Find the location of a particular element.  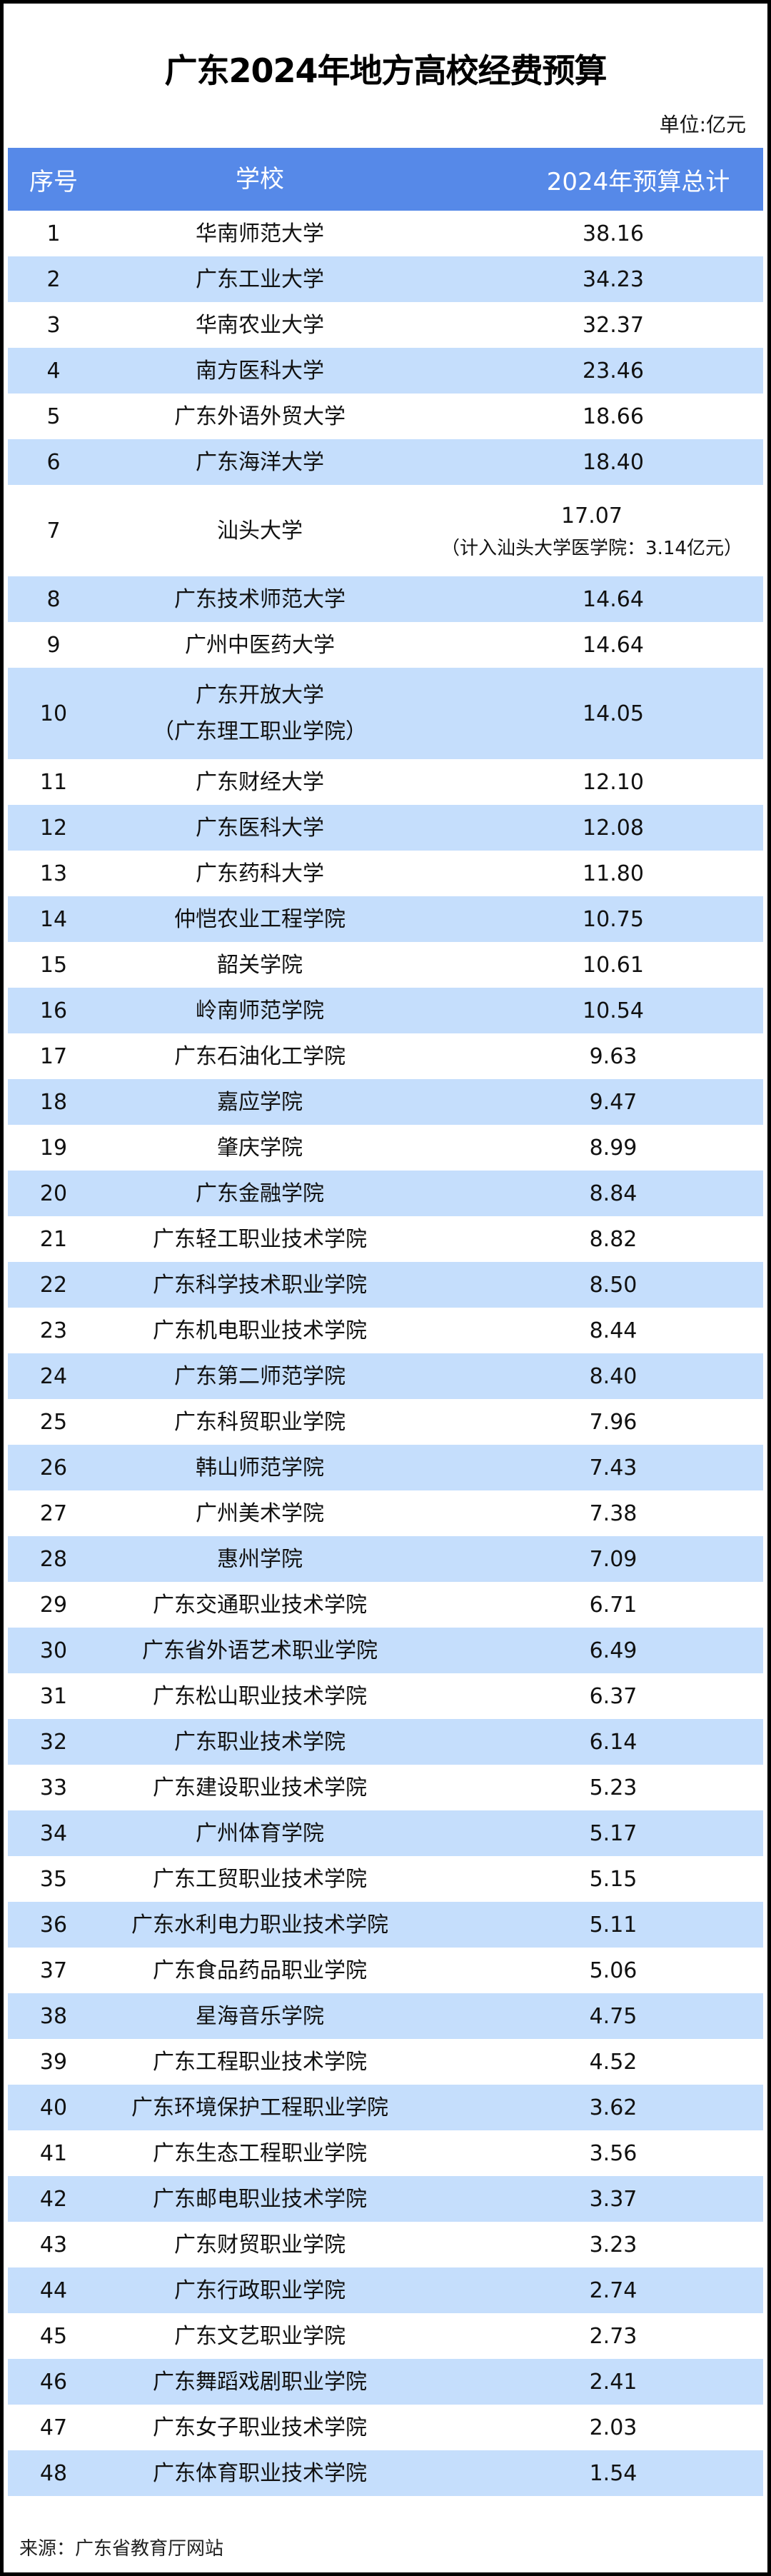

row-number: 26 is located at coordinates (53, 1467).